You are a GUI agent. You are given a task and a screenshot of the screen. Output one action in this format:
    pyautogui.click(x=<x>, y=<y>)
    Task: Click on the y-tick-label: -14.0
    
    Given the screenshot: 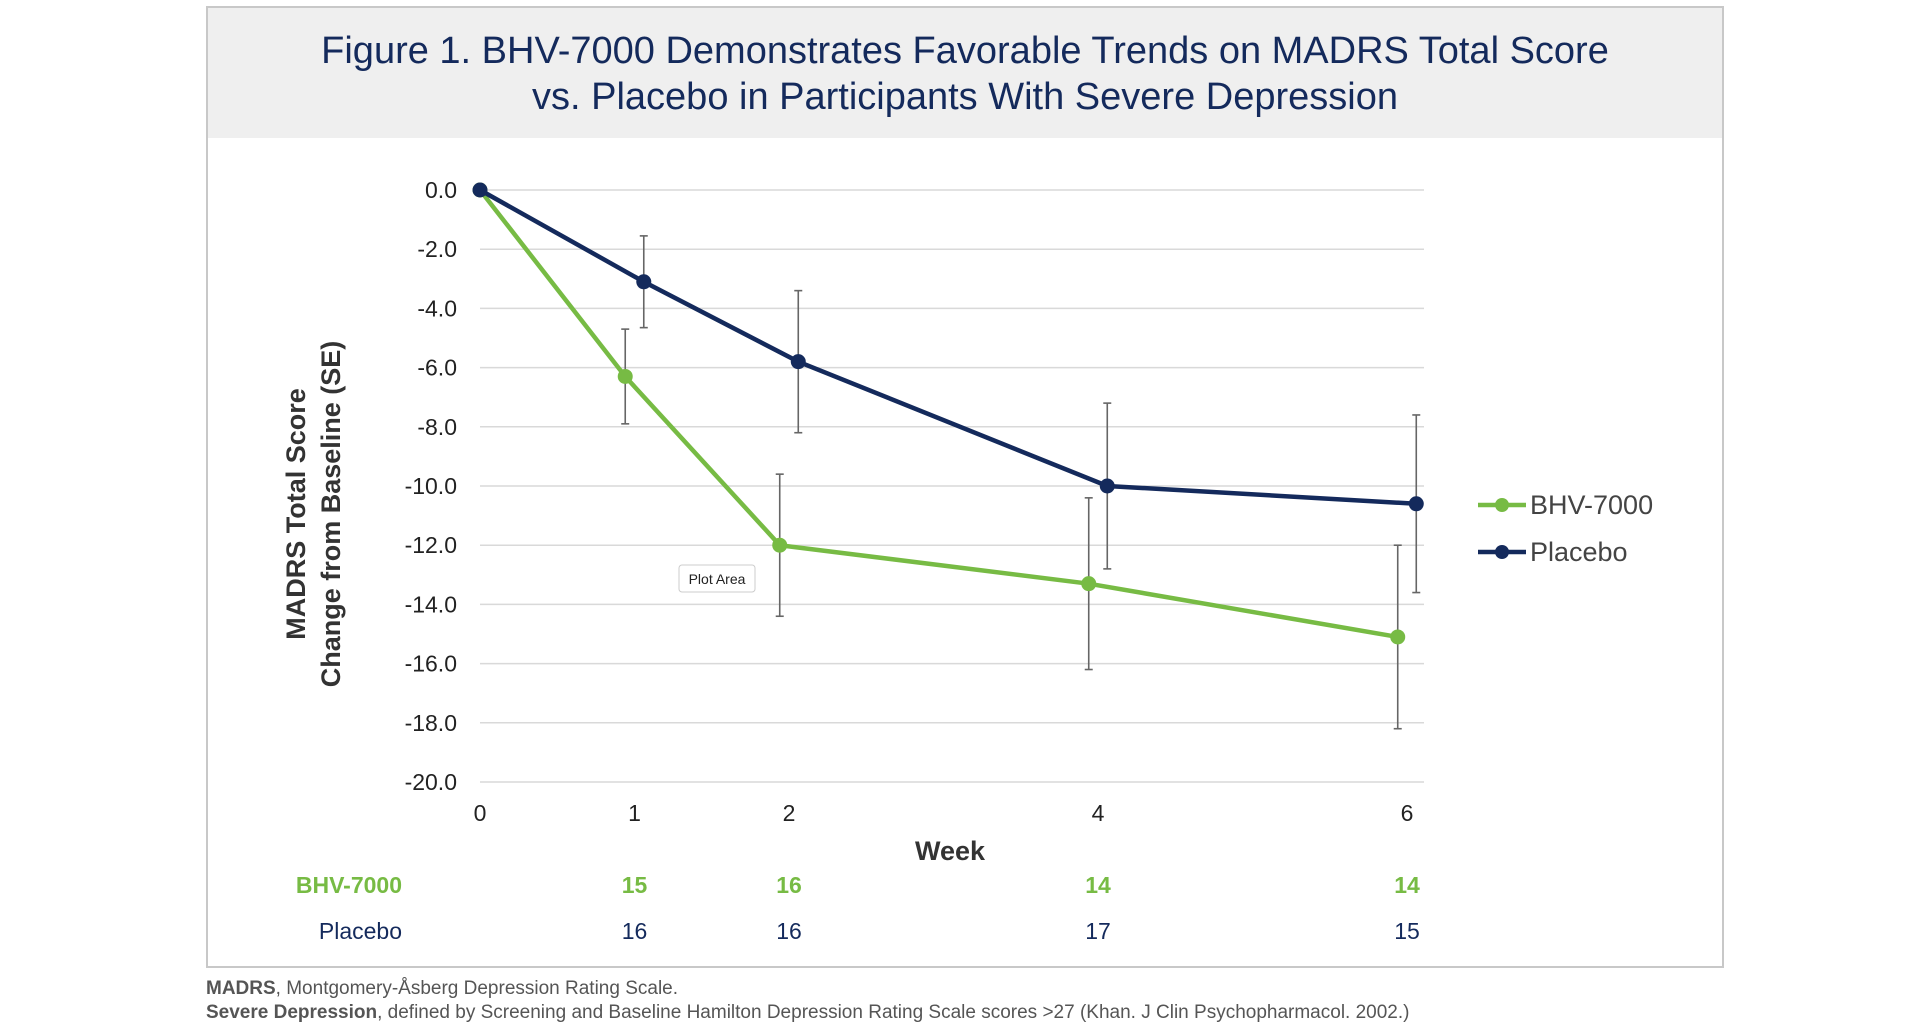 What is the action you would take?
    pyautogui.click(x=431, y=604)
    